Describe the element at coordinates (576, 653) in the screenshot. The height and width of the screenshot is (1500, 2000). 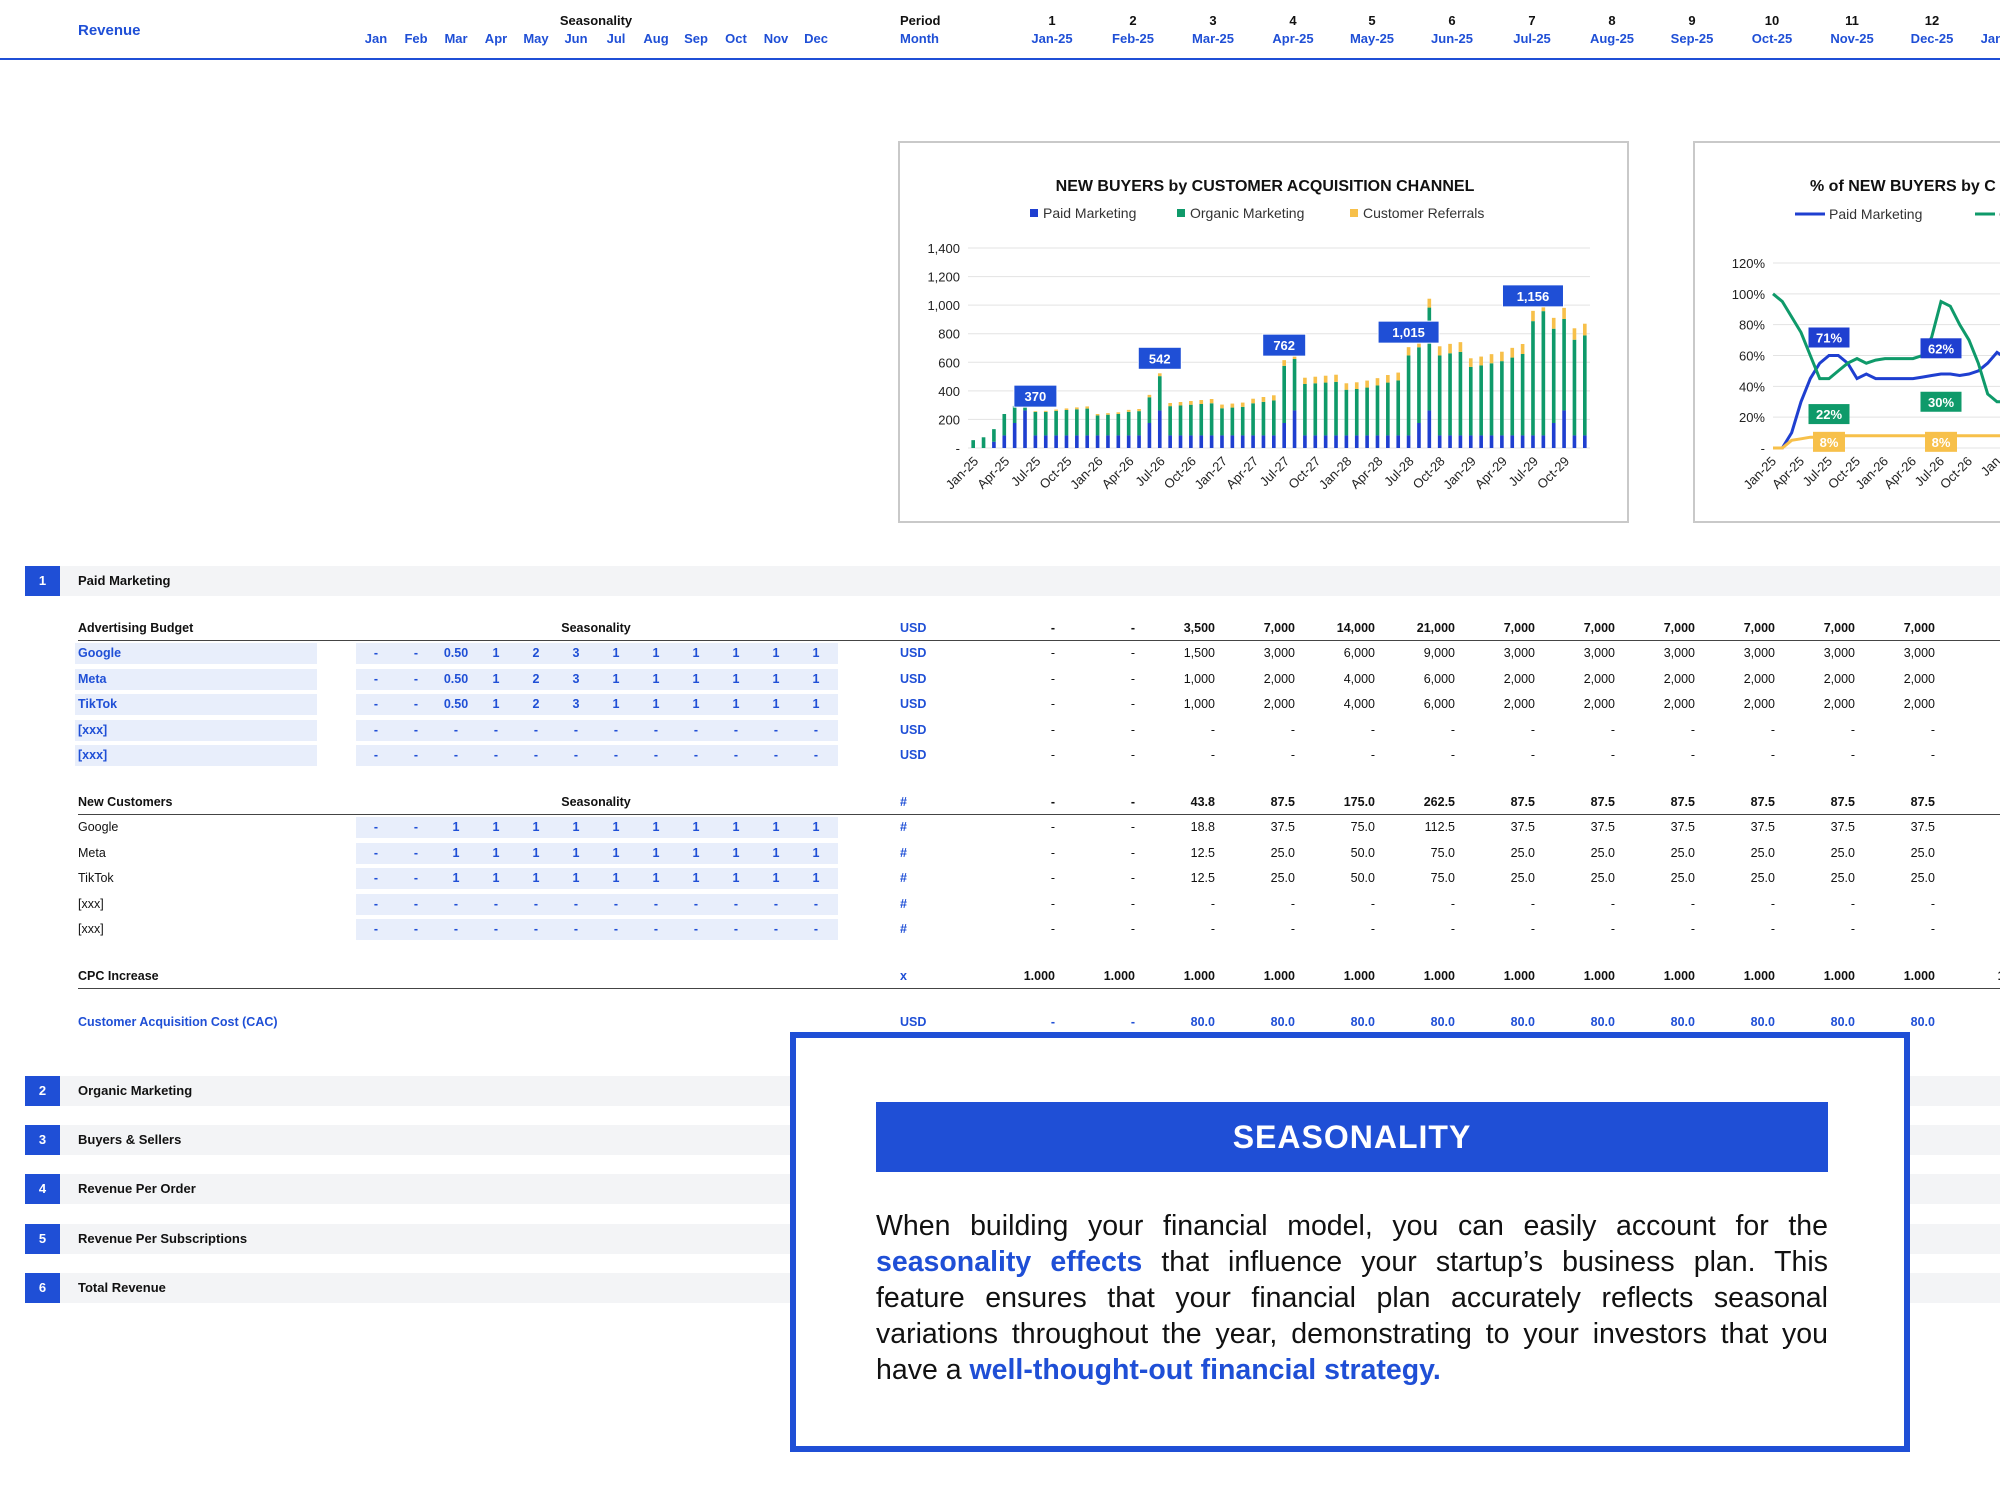
I see `seasonality-input-cell: 3` at that location.